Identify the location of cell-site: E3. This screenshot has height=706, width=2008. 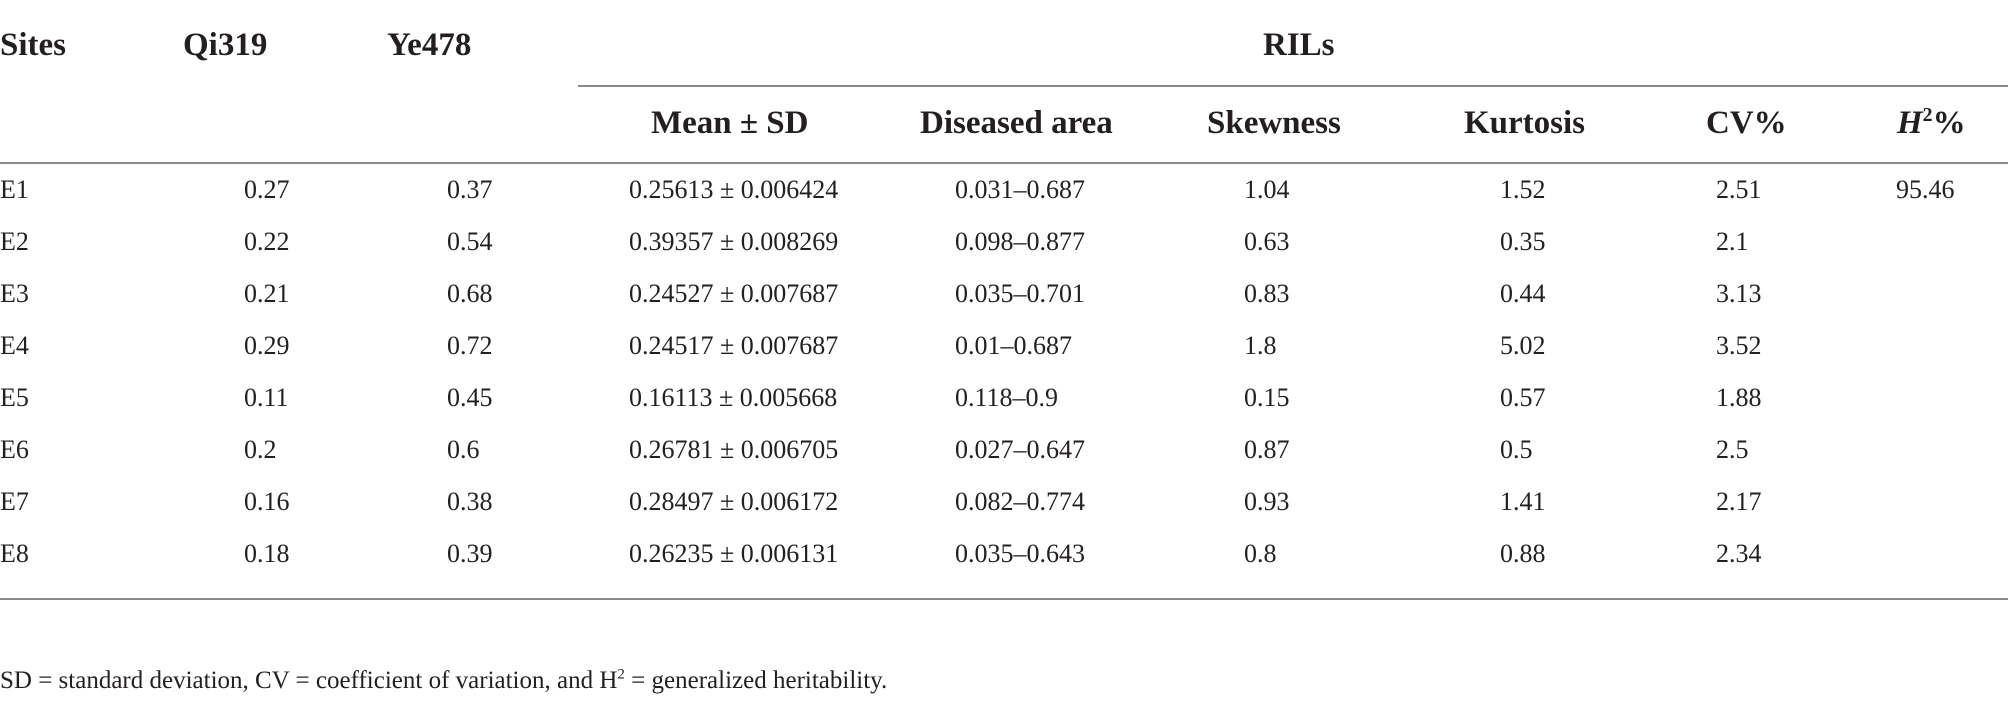
(14, 293).